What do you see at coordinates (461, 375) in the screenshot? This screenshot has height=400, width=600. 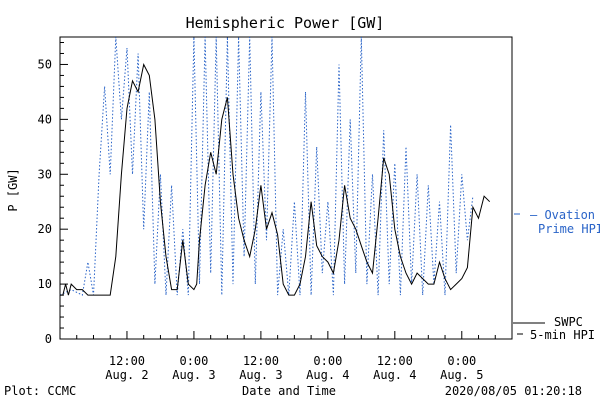 I see `x-tick-date-5: Aug. 5` at bounding box center [461, 375].